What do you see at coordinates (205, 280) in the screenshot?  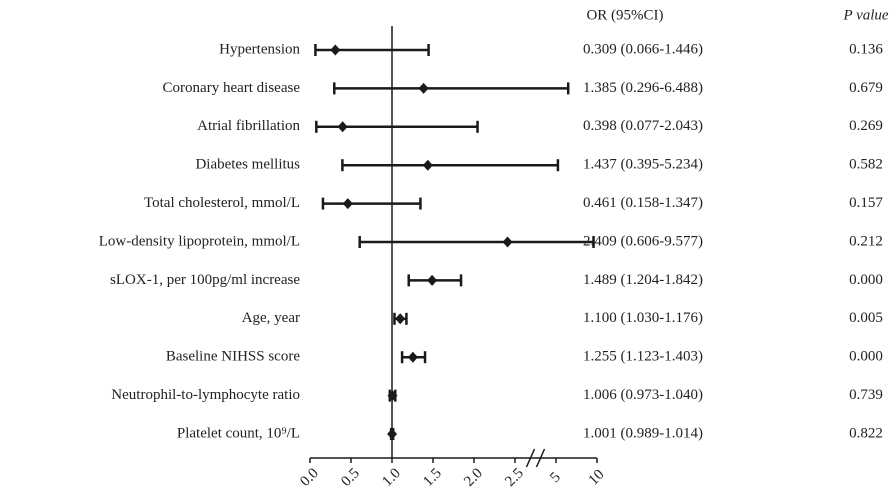 I see `row-label: sLOX-1, per 100pg/ml increase` at bounding box center [205, 280].